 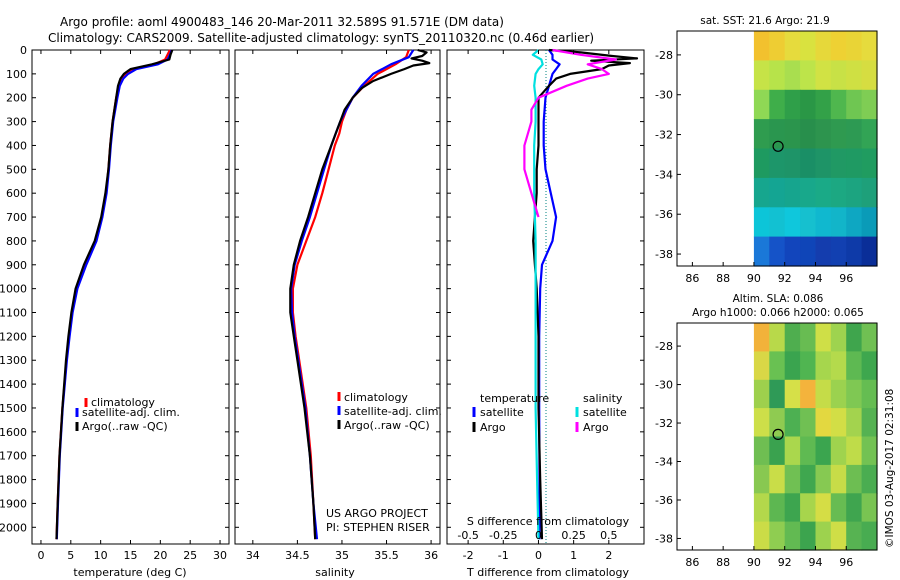 What do you see at coordinates (70, 555) in the screenshot?
I see `x-tick-label: 5` at bounding box center [70, 555].